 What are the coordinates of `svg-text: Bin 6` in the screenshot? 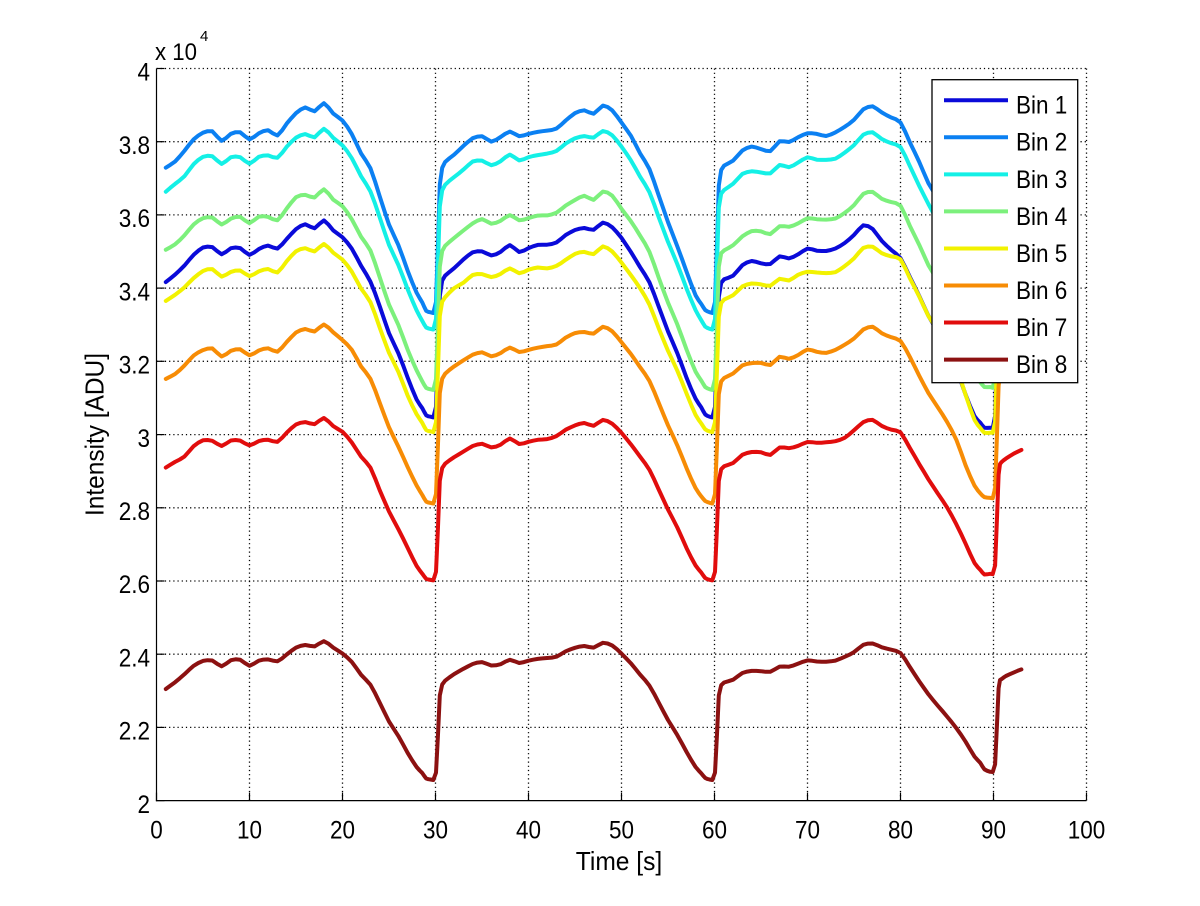 It's located at (1041, 291).